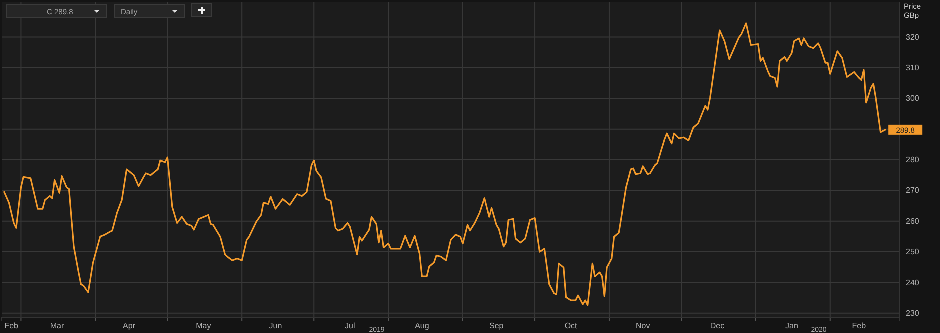 The width and height of the screenshot is (940, 333). I want to click on x-tick-label: Sep, so click(497, 326).